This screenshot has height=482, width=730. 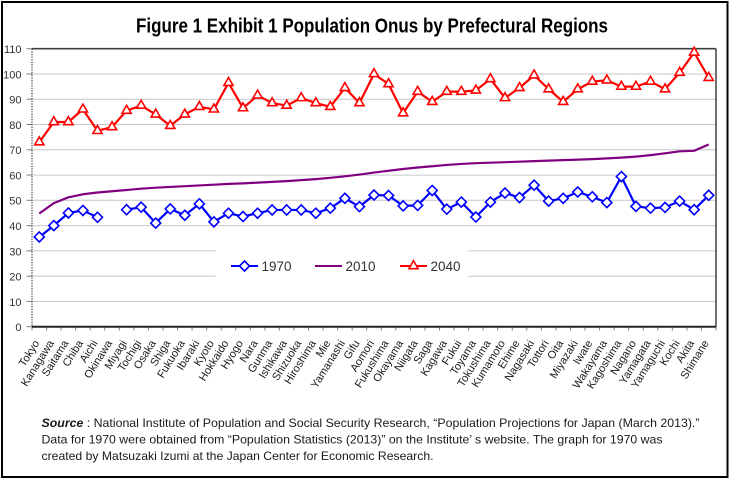 What do you see at coordinates (277, 266) in the screenshot?
I see `svg-text: 1970` at bounding box center [277, 266].